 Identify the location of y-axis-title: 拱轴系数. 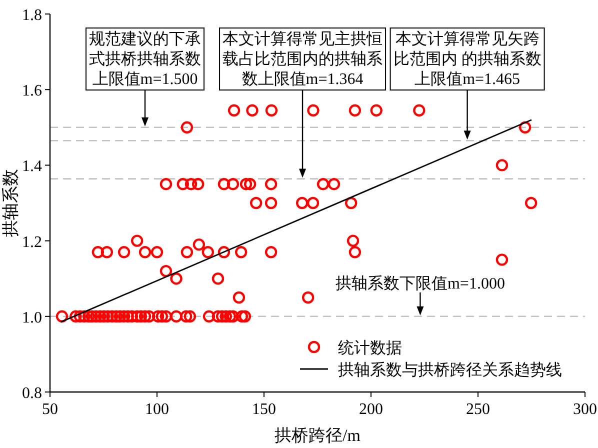
(10, 203).